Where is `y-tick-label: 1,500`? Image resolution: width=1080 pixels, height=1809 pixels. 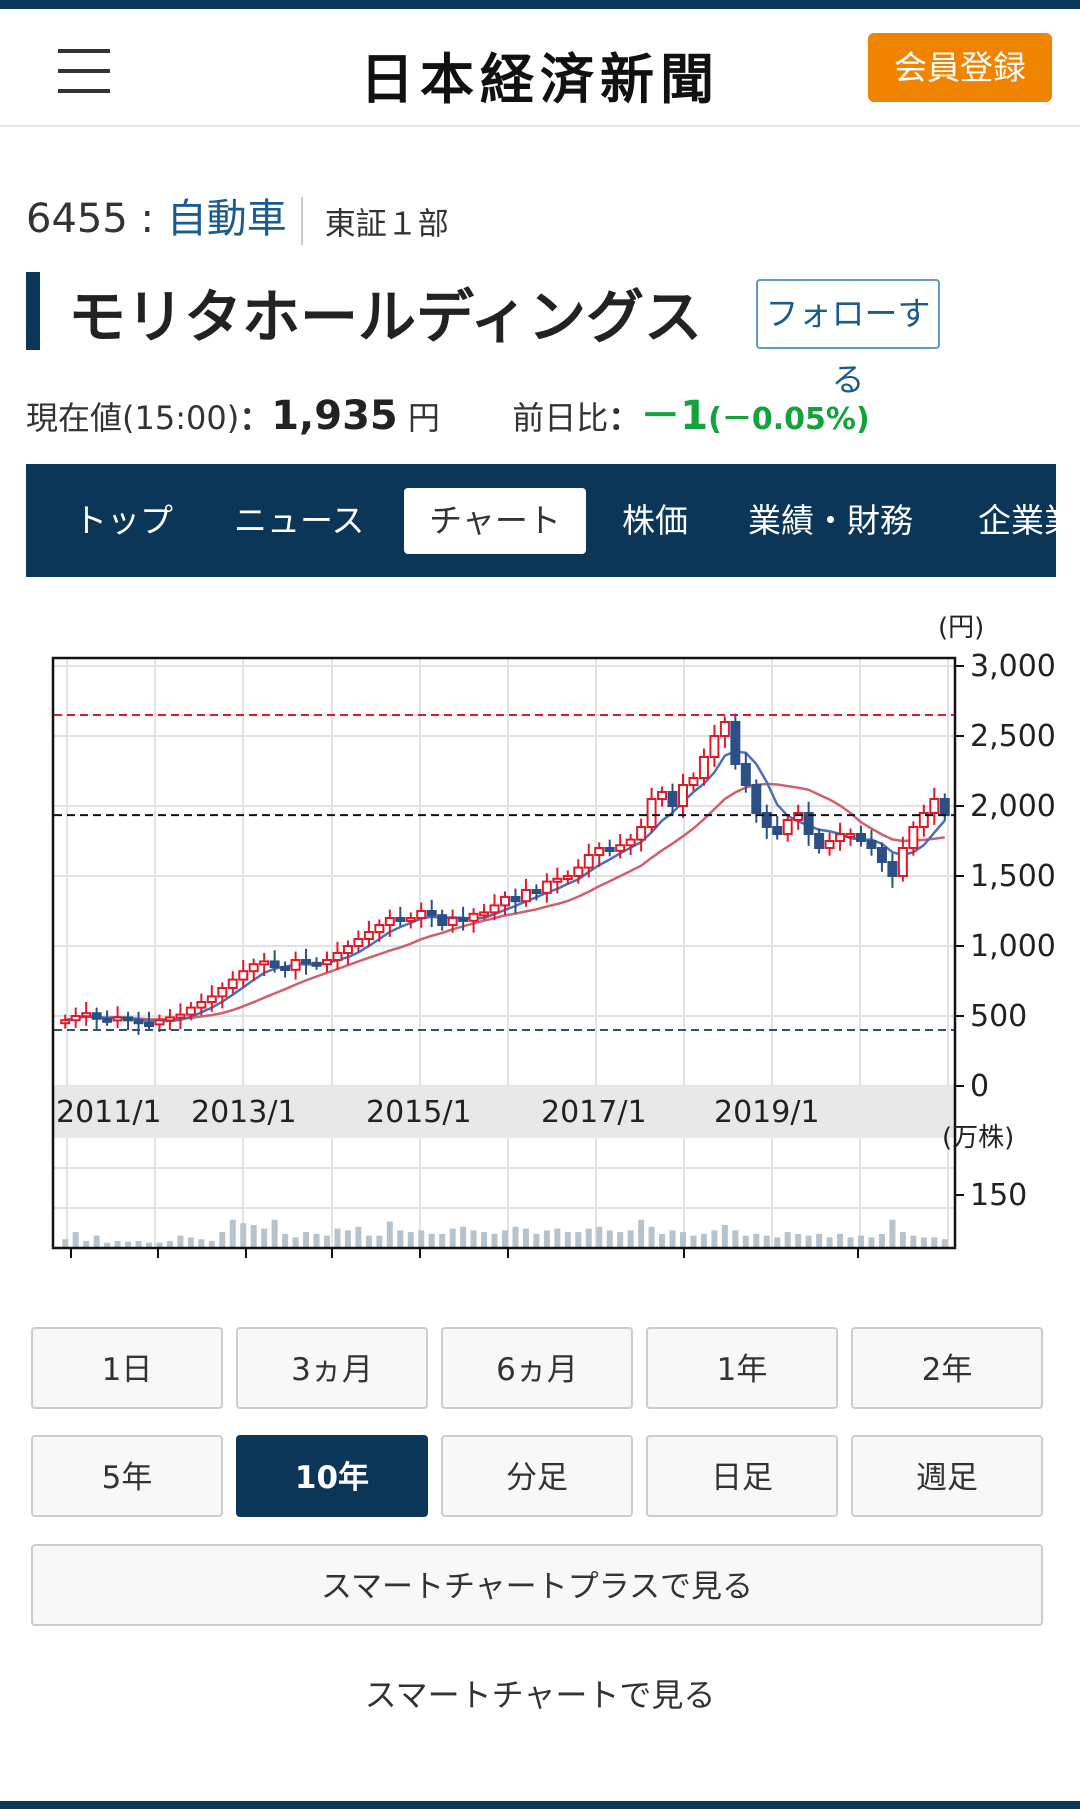
y-tick-label: 1,500 is located at coordinates (1013, 876).